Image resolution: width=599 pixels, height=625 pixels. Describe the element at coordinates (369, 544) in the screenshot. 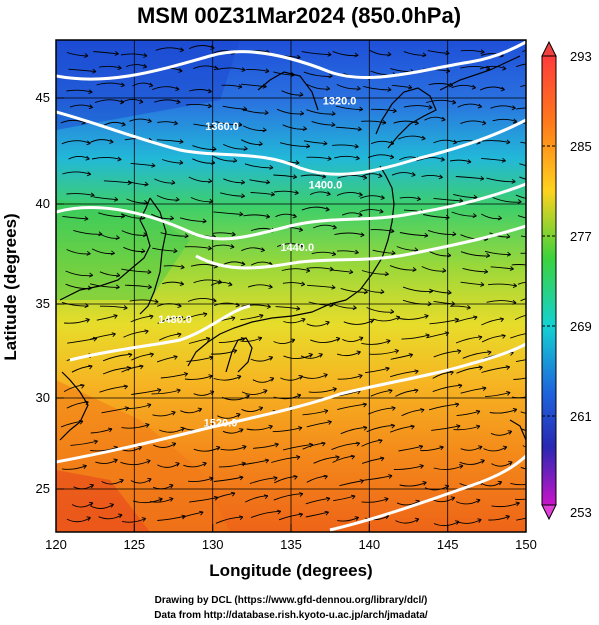

I see `x-tick-label: 140` at that location.